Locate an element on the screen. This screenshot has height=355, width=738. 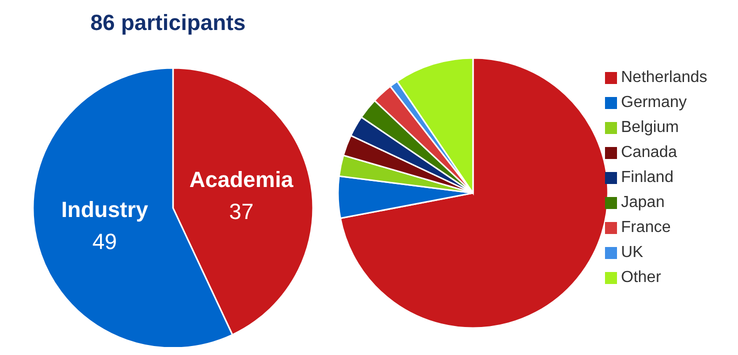
legend-label: France is located at coordinates (646, 227).